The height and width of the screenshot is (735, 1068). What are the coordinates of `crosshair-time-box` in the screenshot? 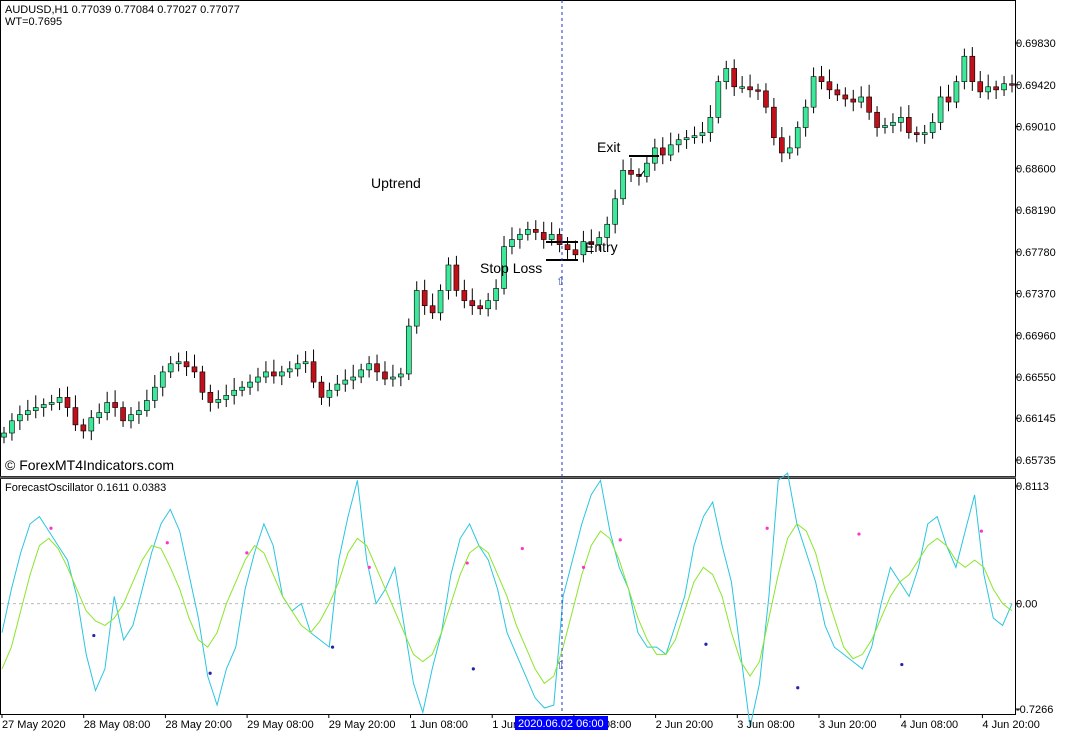 It's located at (561, 723).